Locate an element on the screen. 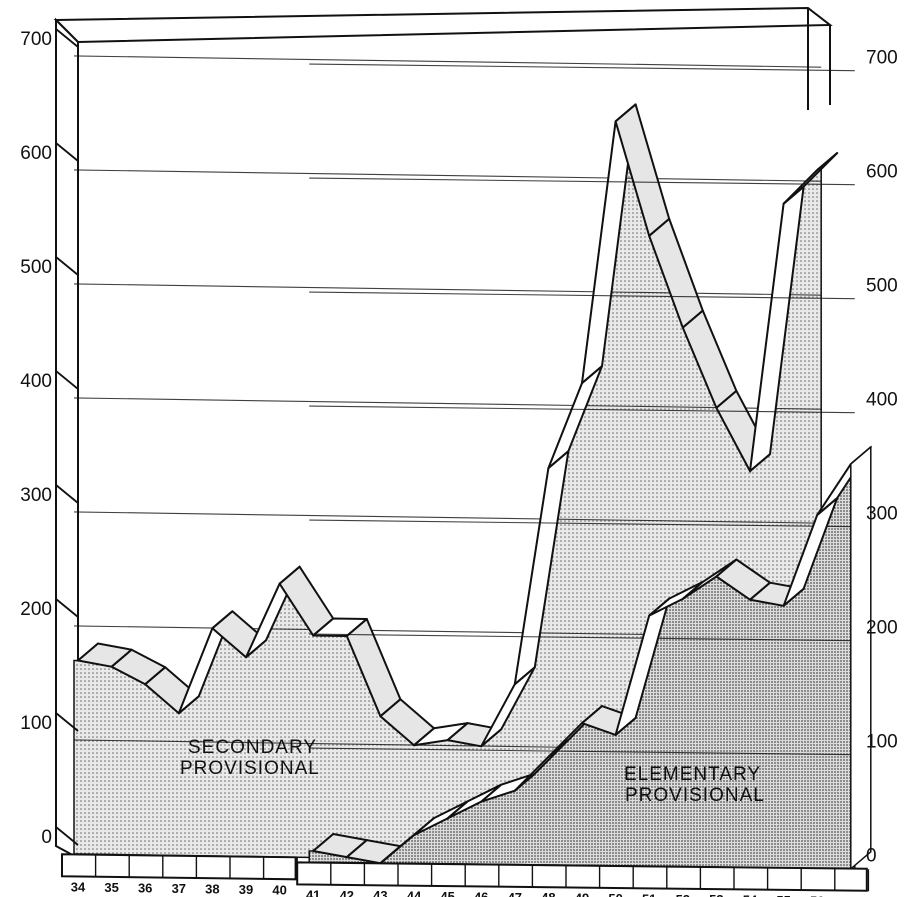 The image size is (908, 897). elementary-provisional-label-line2: PROVISIONAL is located at coordinates (695, 795).